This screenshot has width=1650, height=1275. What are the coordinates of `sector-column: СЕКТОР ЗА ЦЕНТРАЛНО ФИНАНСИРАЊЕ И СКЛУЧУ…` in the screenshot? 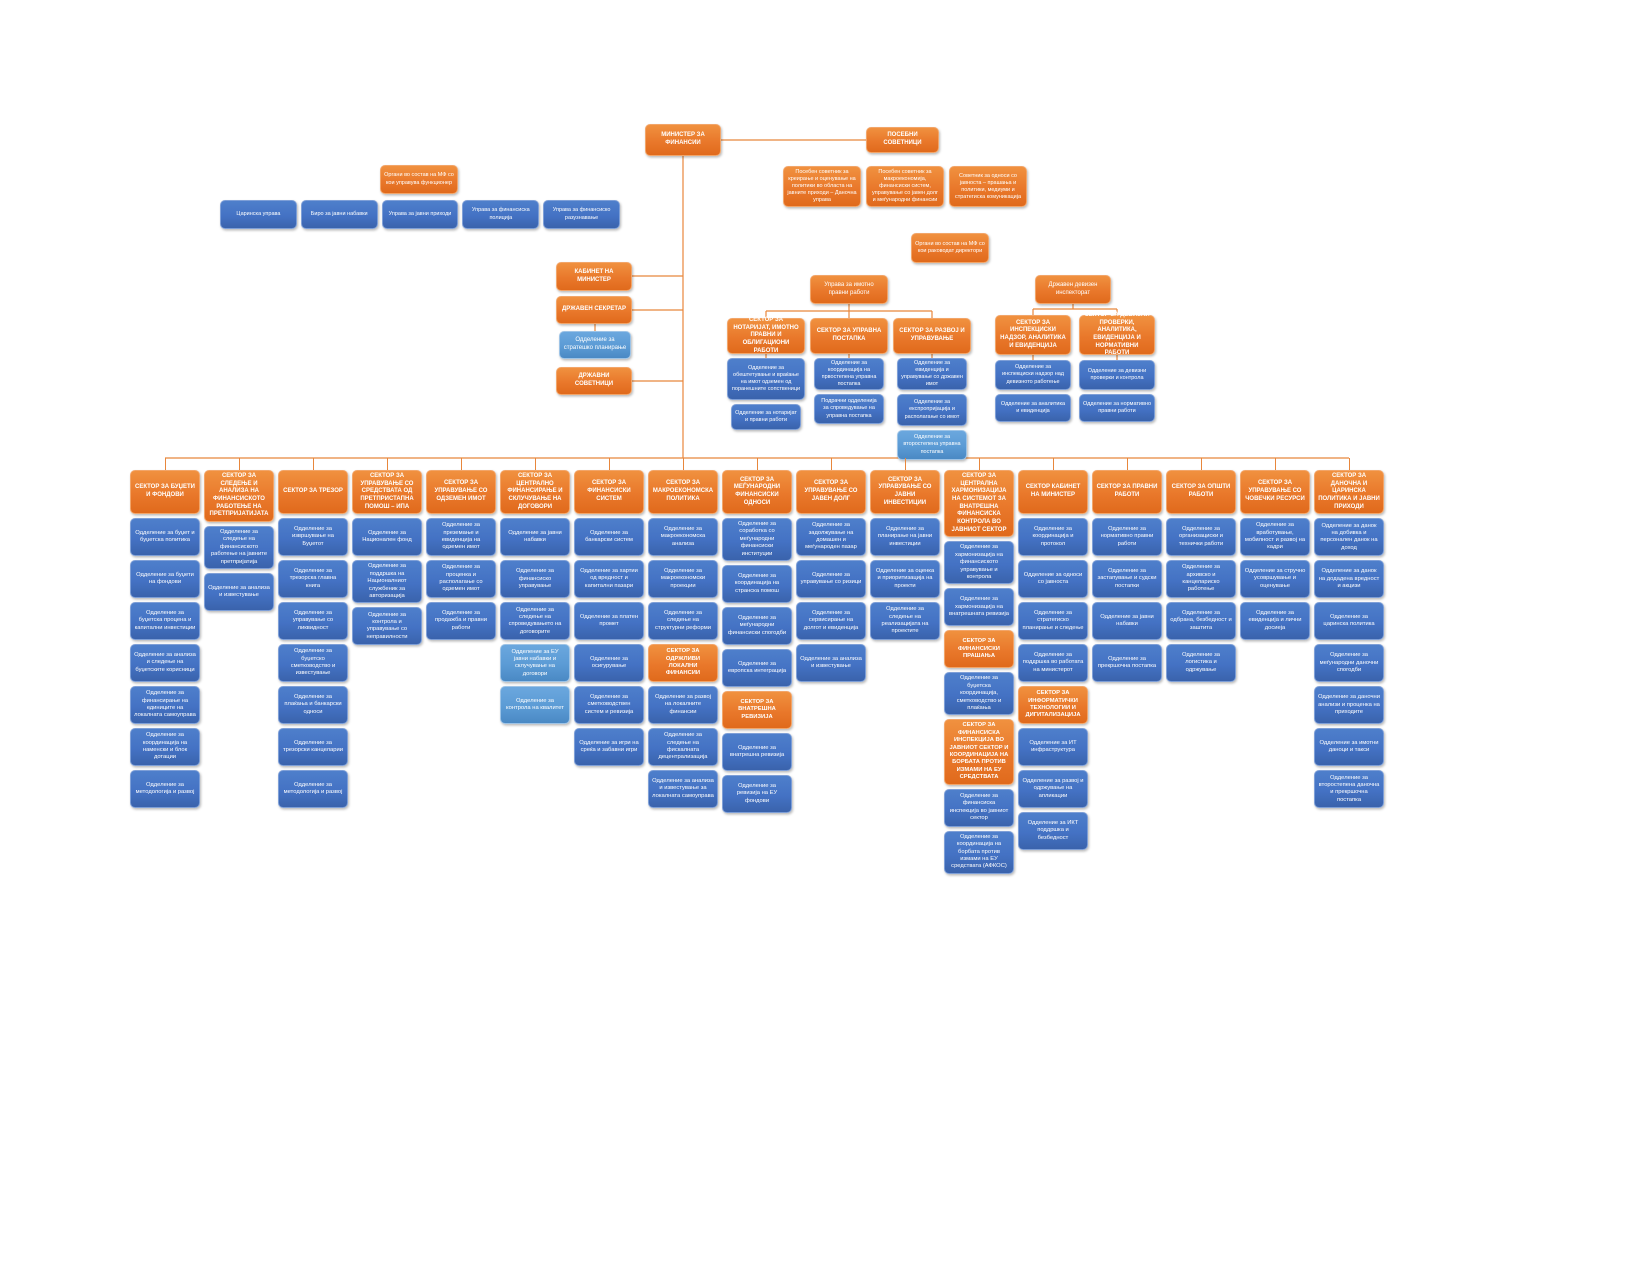 It's located at (535, 591).